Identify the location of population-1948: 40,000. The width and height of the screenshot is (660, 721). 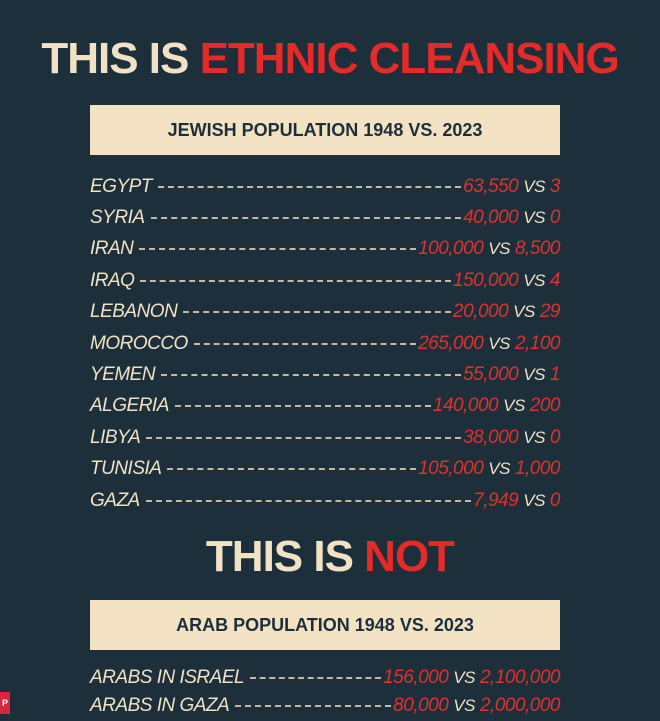
(491, 218).